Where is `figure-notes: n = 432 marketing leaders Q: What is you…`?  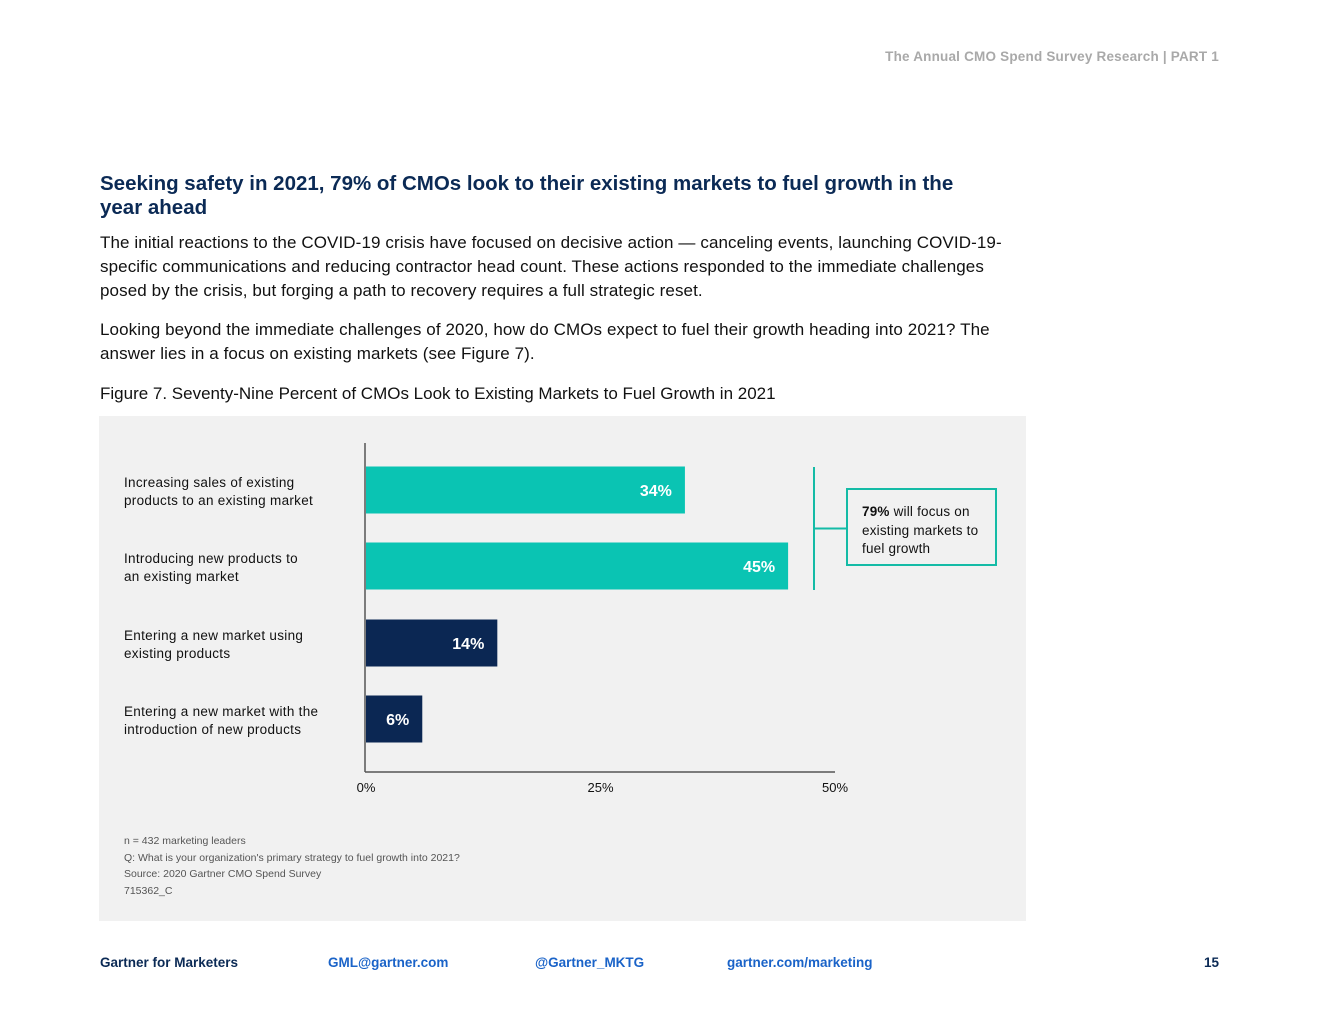
figure-notes: n = 432 marketing leaders Q: What is you… is located at coordinates (292, 866).